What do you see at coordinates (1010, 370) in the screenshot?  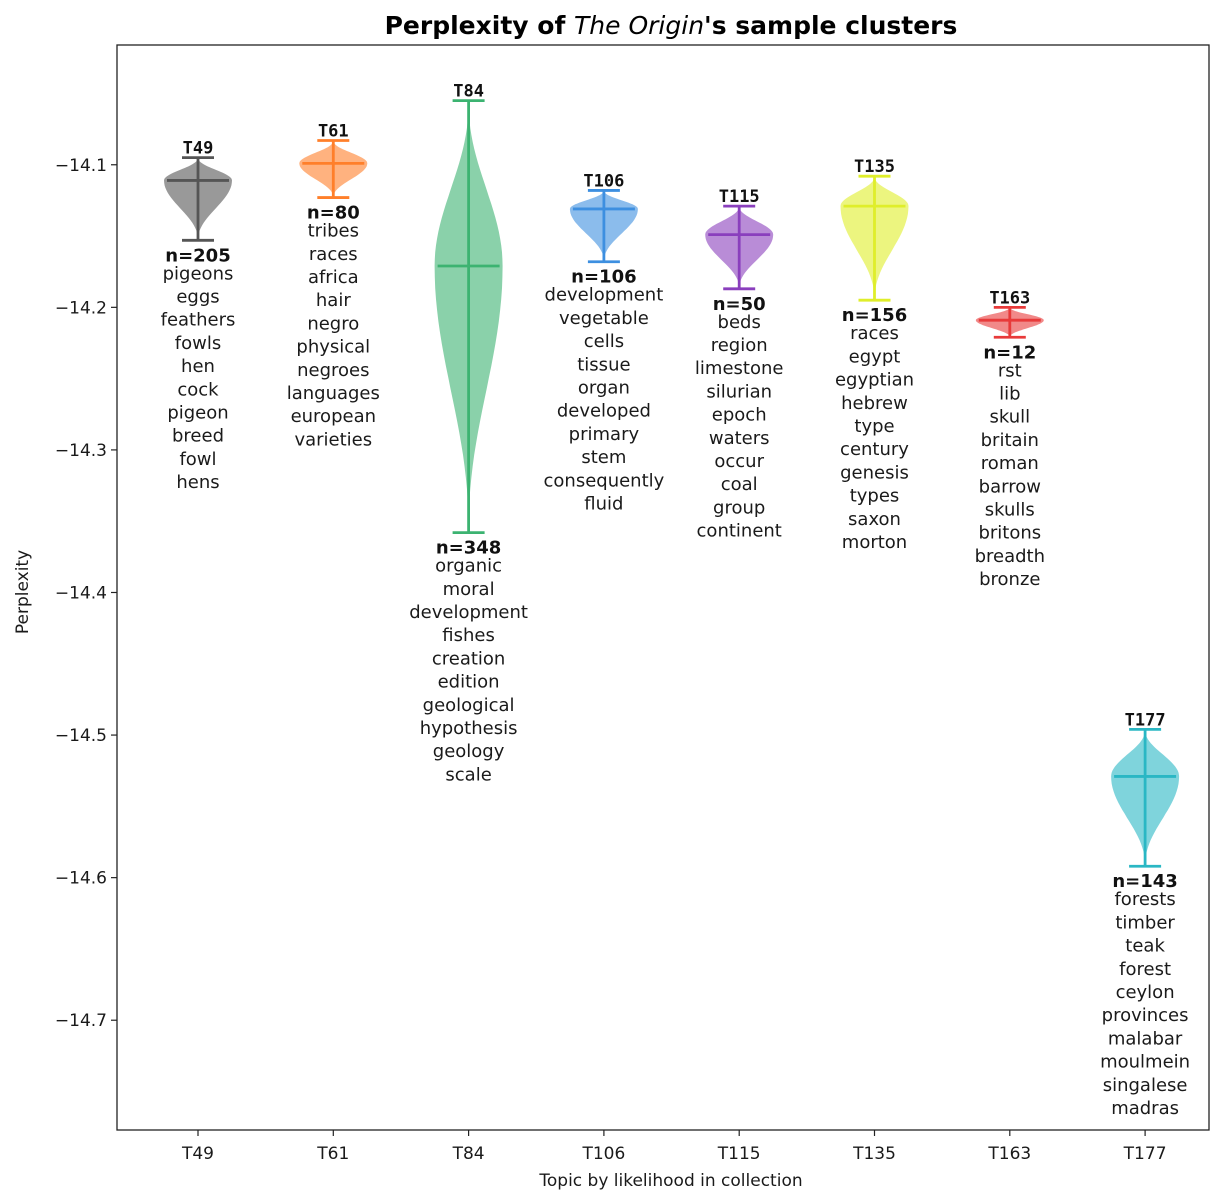 I see `violin-word: rst` at bounding box center [1010, 370].